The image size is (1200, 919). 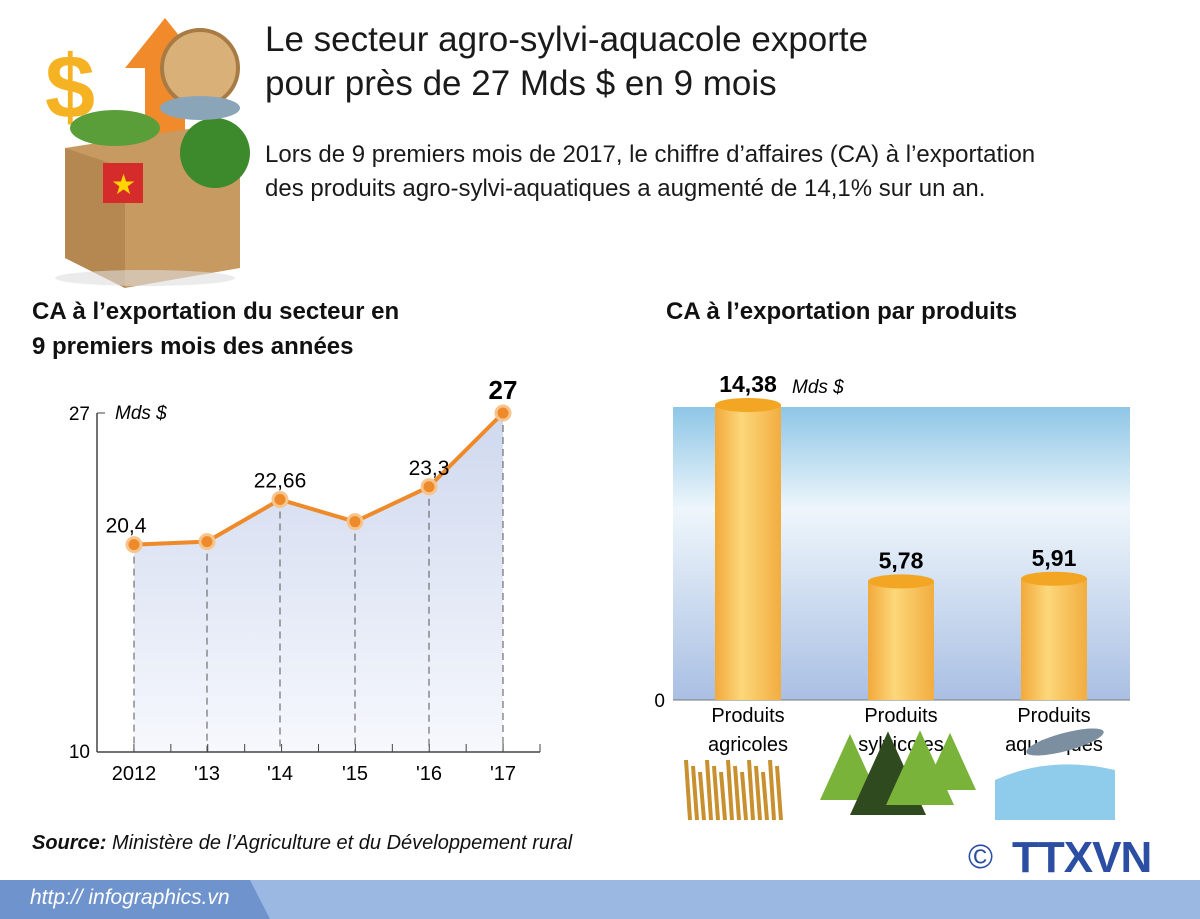 What do you see at coordinates (130, 897) in the screenshot?
I see `website-link: http:// infographics.vn` at bounding box center [130, 897].